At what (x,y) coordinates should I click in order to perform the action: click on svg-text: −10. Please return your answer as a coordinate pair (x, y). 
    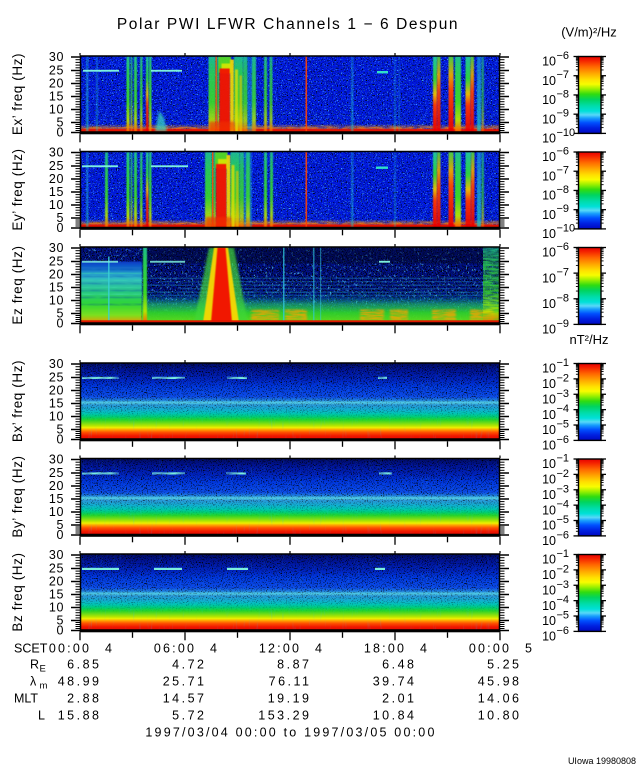
    Looking at the image, I should click on (566, 133).